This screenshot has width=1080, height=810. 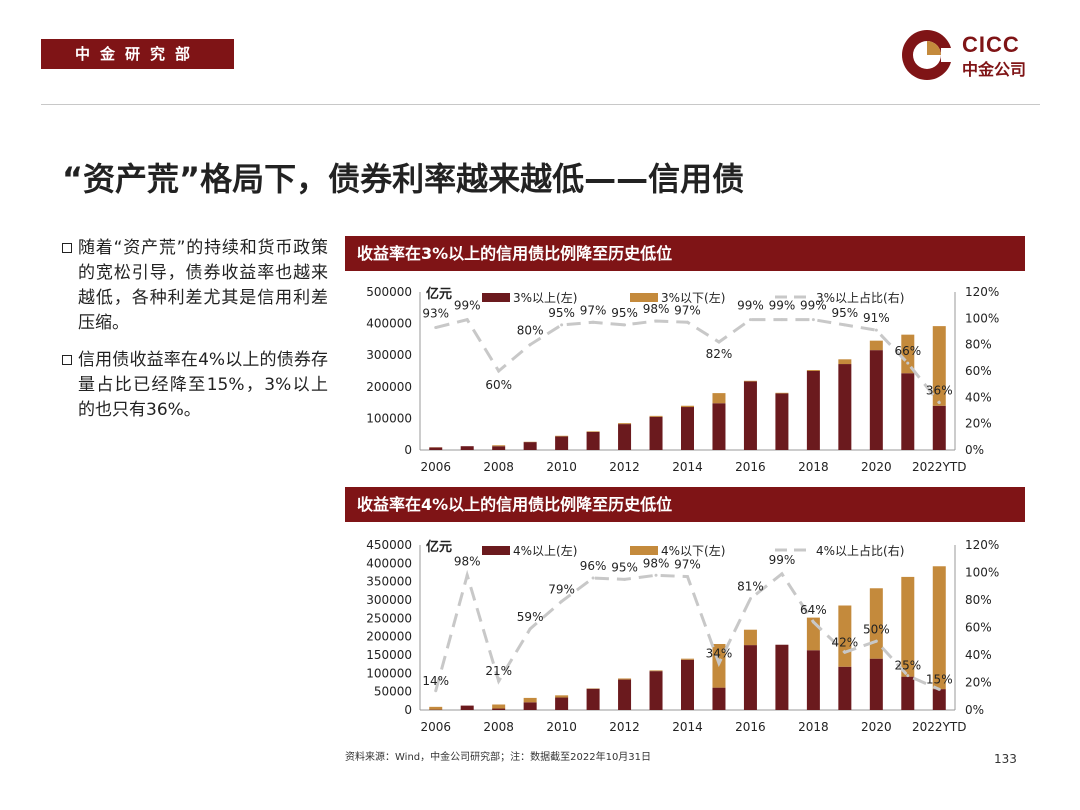 I want to click on legend-label: 3%以上占比(右), so click(x=860, y=297).